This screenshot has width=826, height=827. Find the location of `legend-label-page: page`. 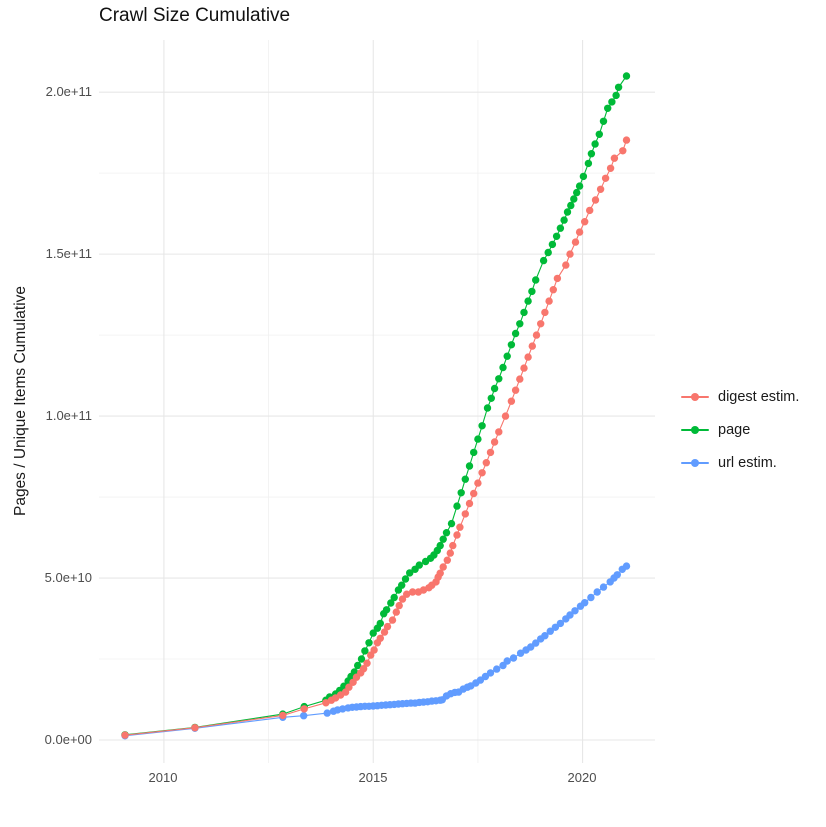

legend-label-page: page is located at coordinates (734, 429).